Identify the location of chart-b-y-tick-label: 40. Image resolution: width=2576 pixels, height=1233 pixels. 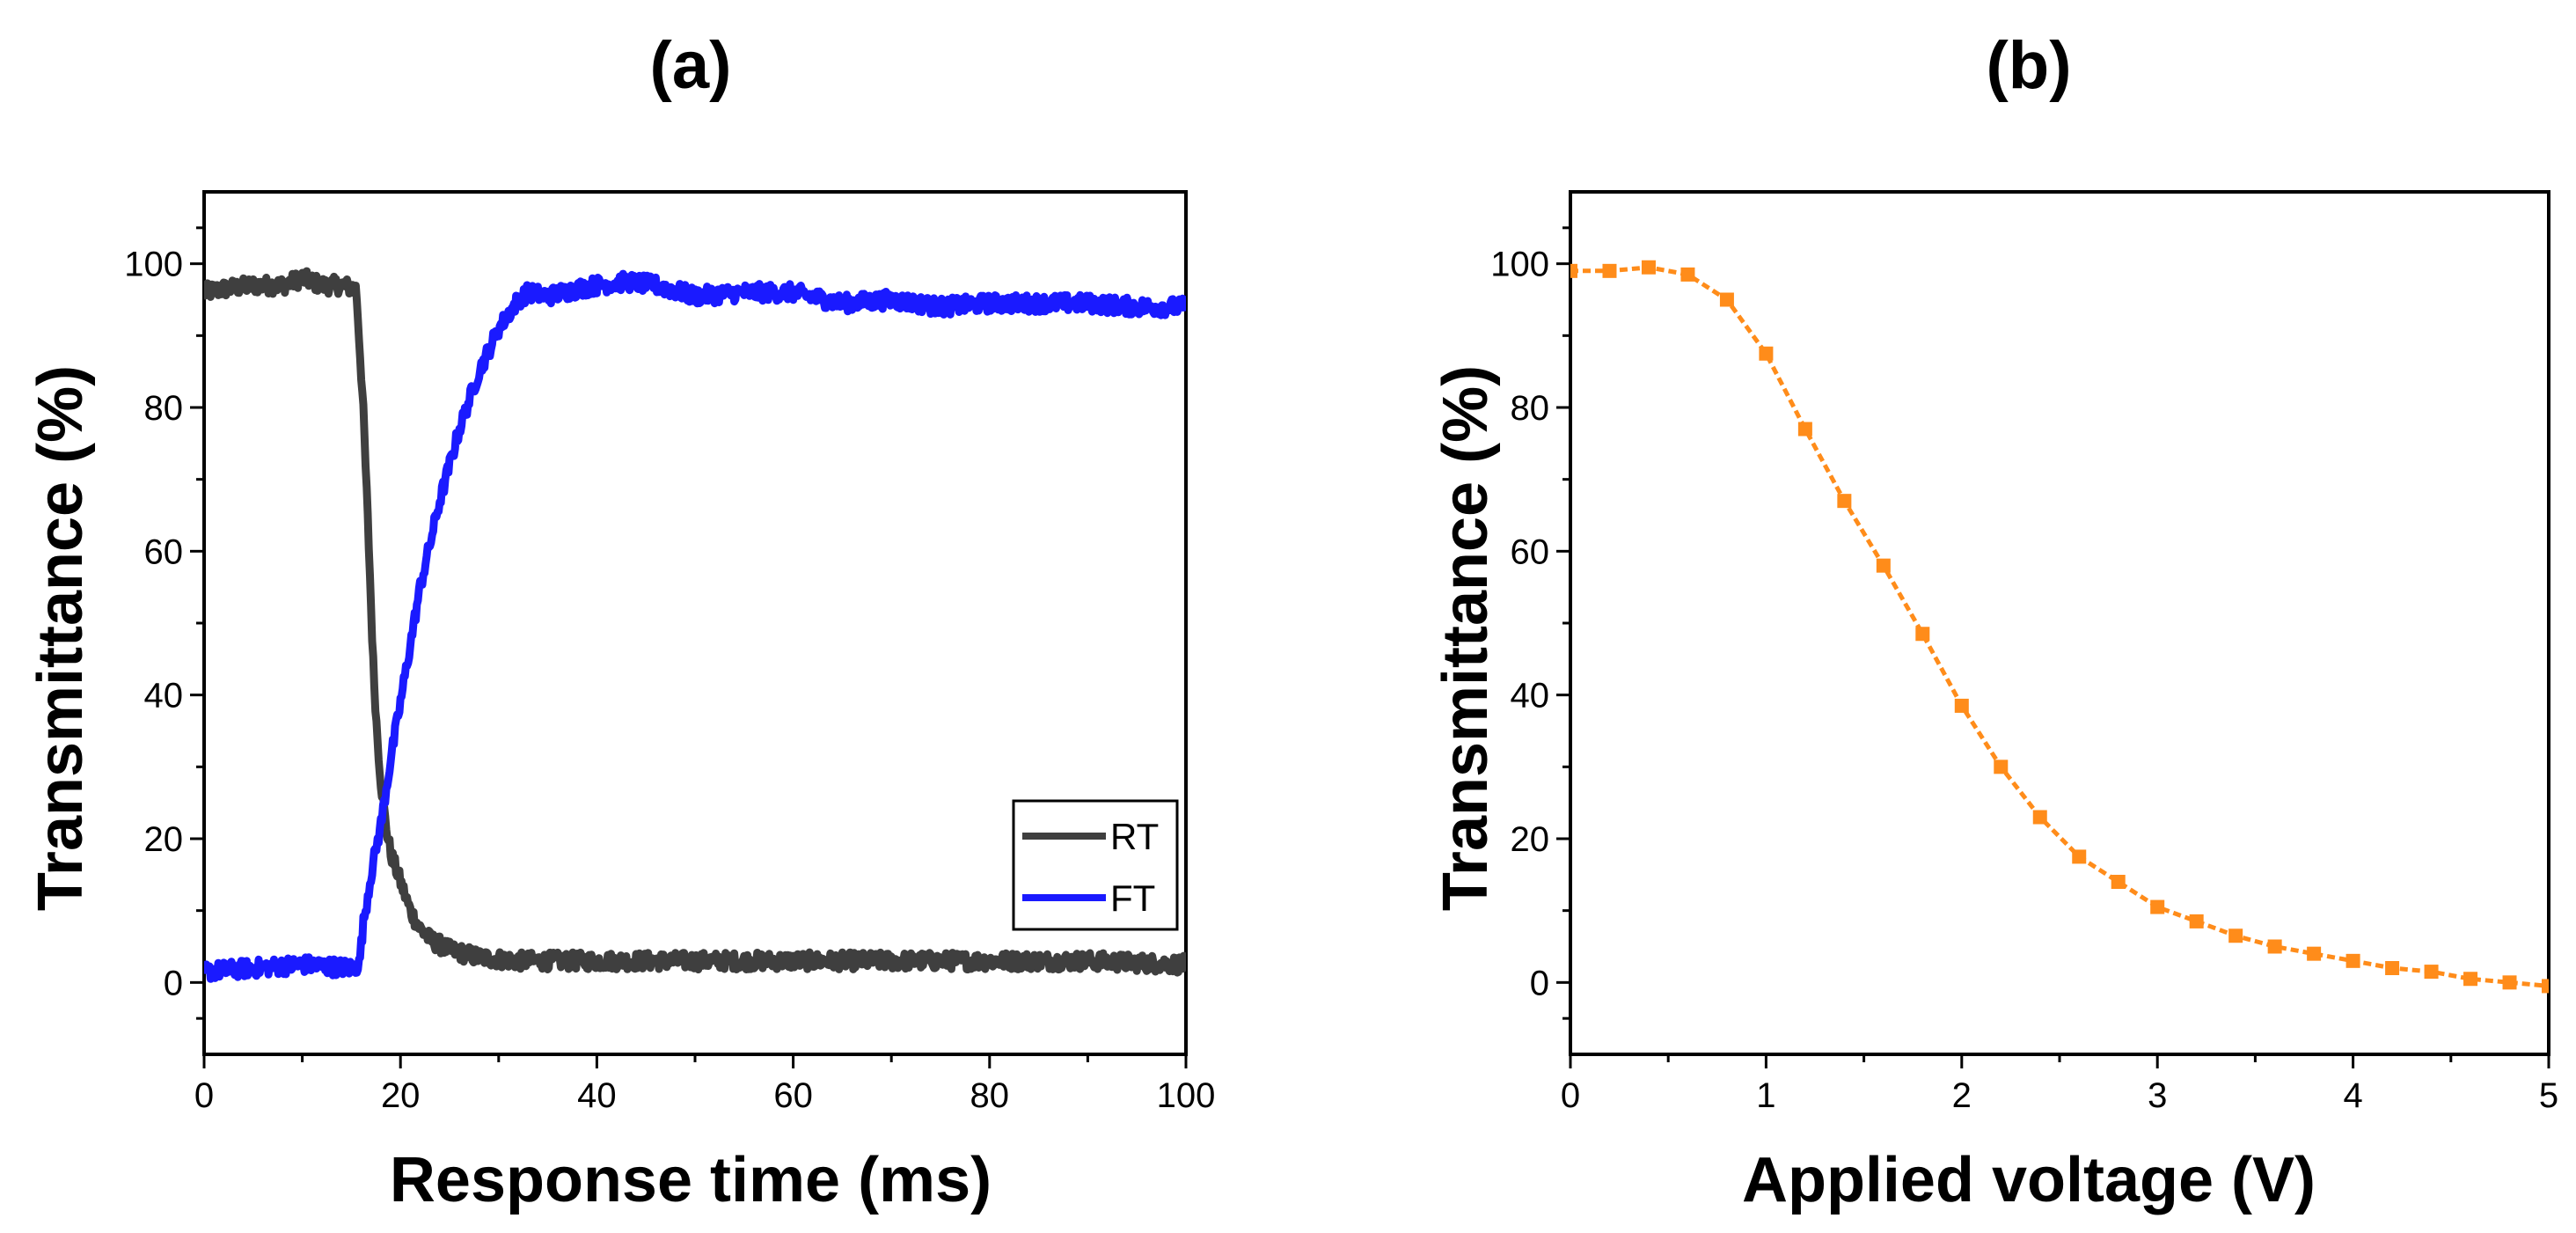
(1530, 696).